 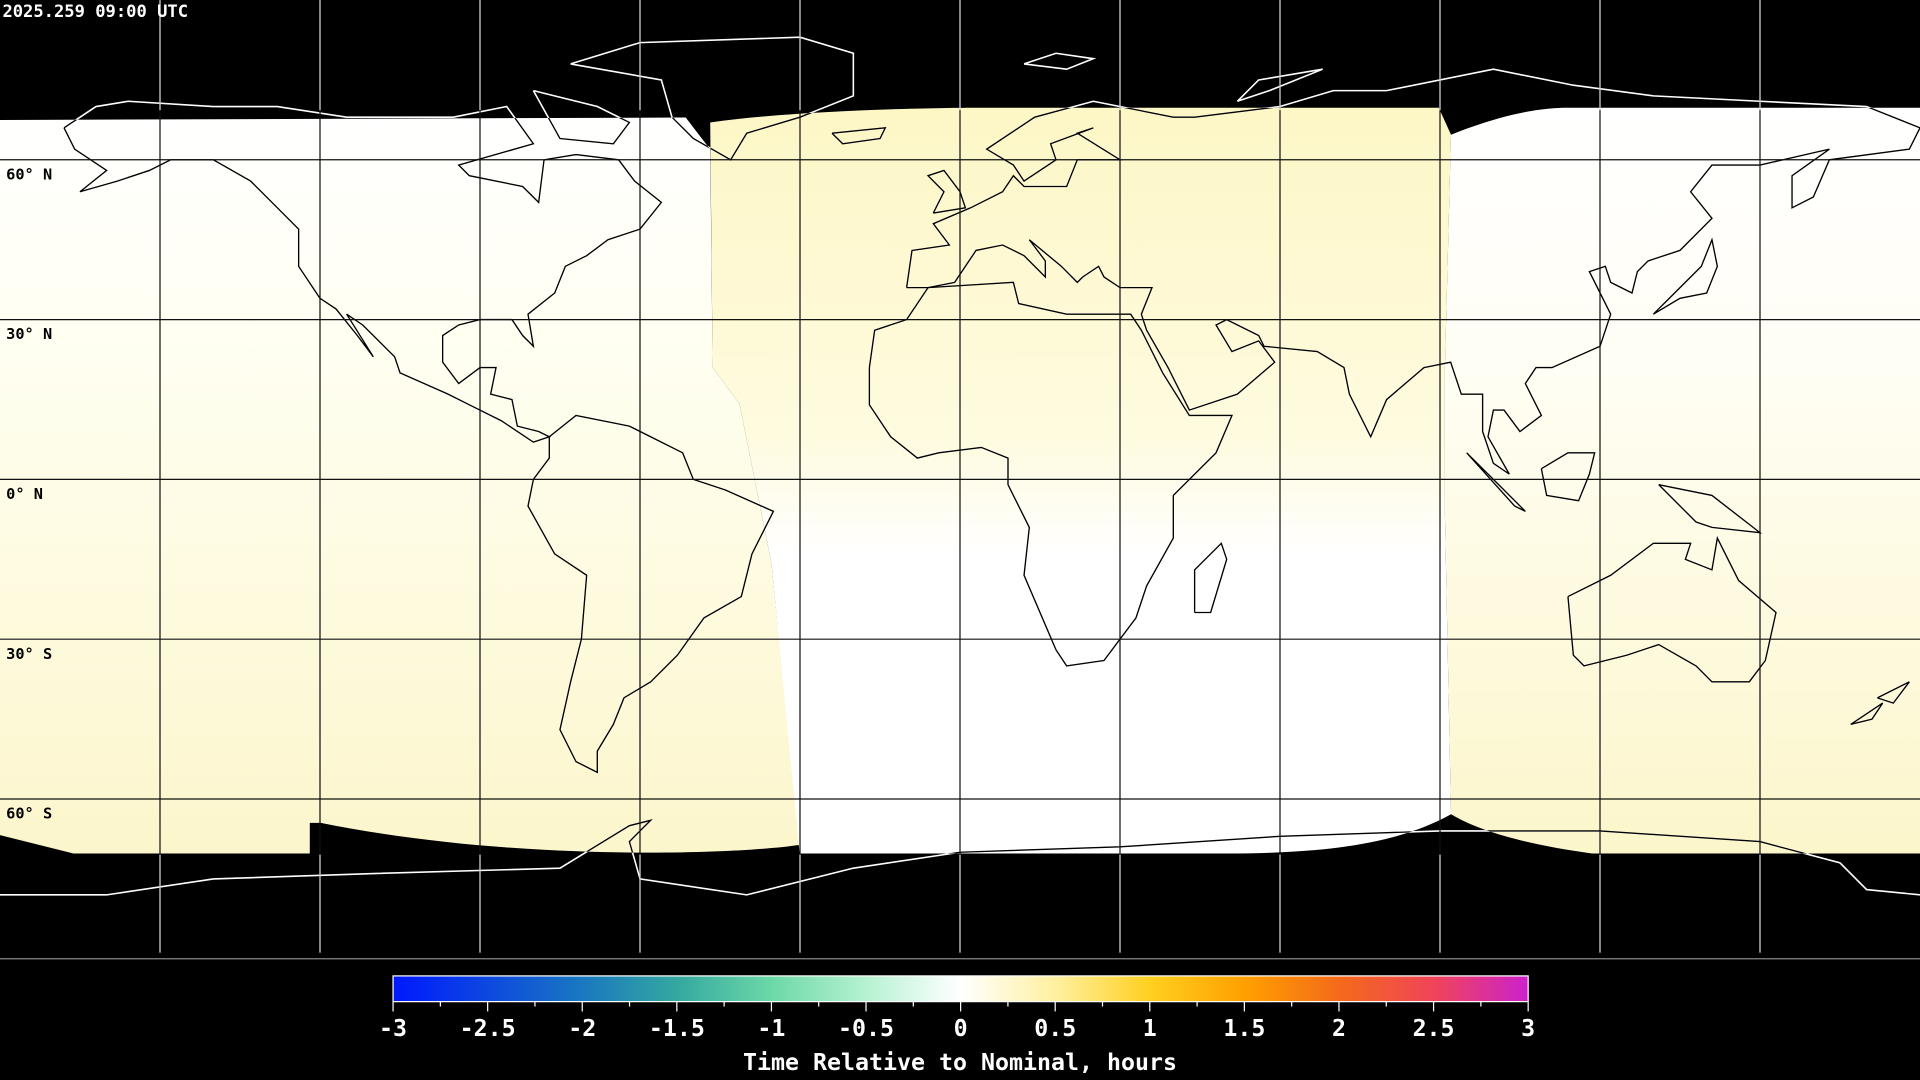 I want to click on coastline-antarctica, so click(x=960, y=836).